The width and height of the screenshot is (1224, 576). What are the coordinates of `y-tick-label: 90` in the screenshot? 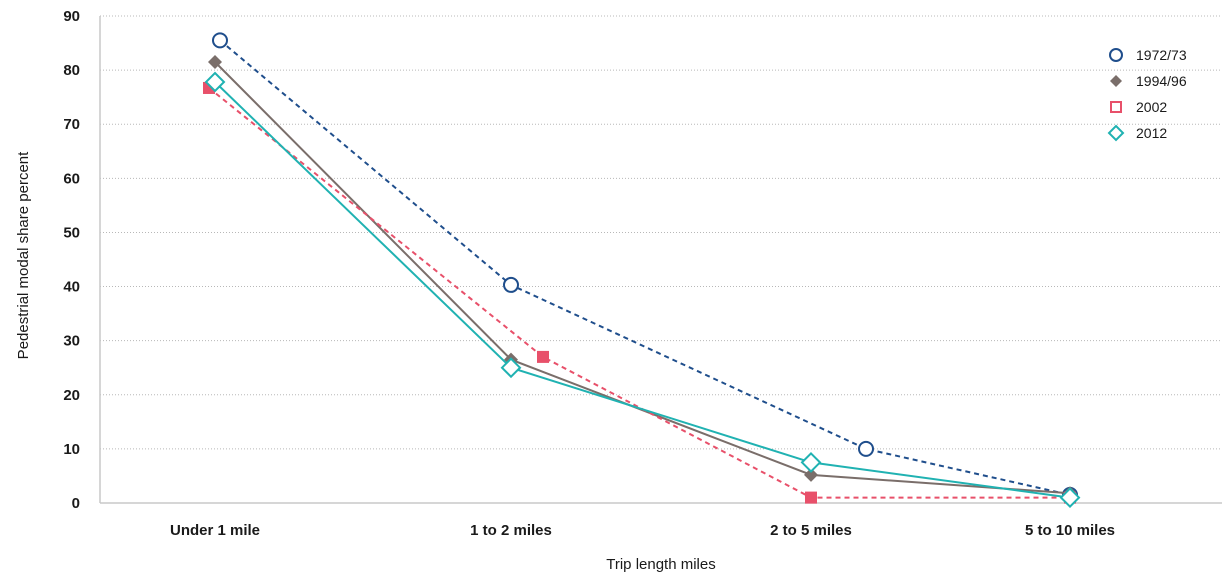 It's located at (71, 16).